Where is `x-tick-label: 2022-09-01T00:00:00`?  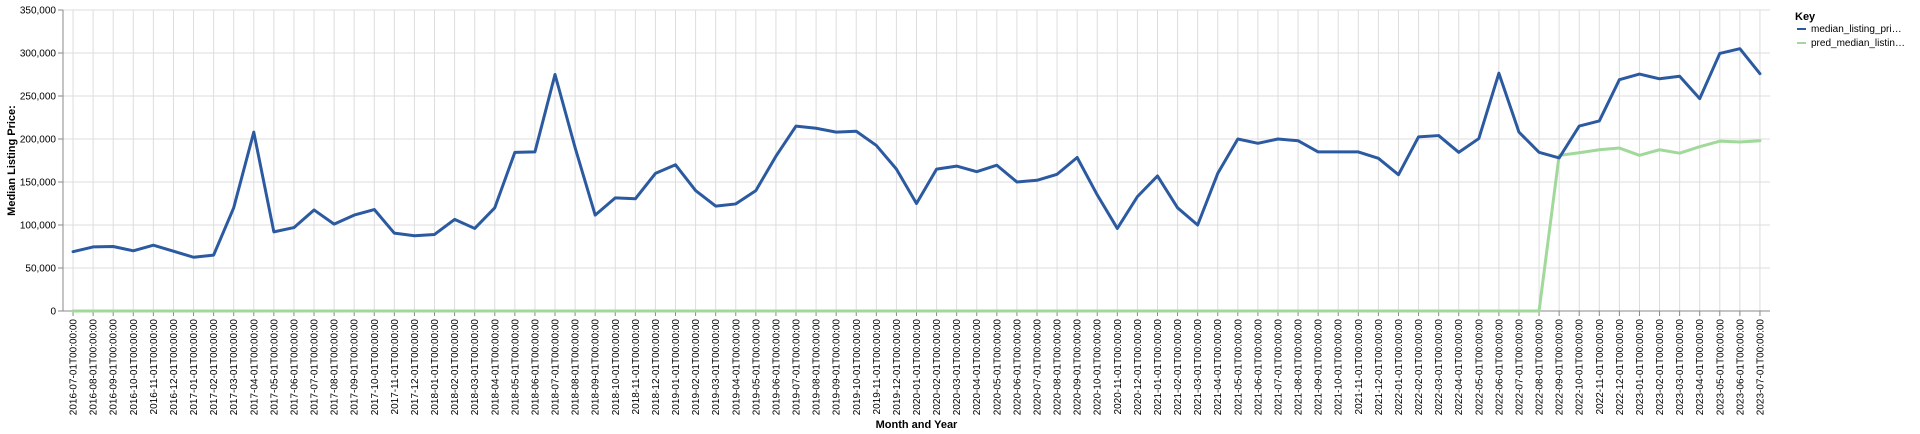 x-tick-label: 2022-09-01T00:00:00 is located at coordinates (1560, 367).